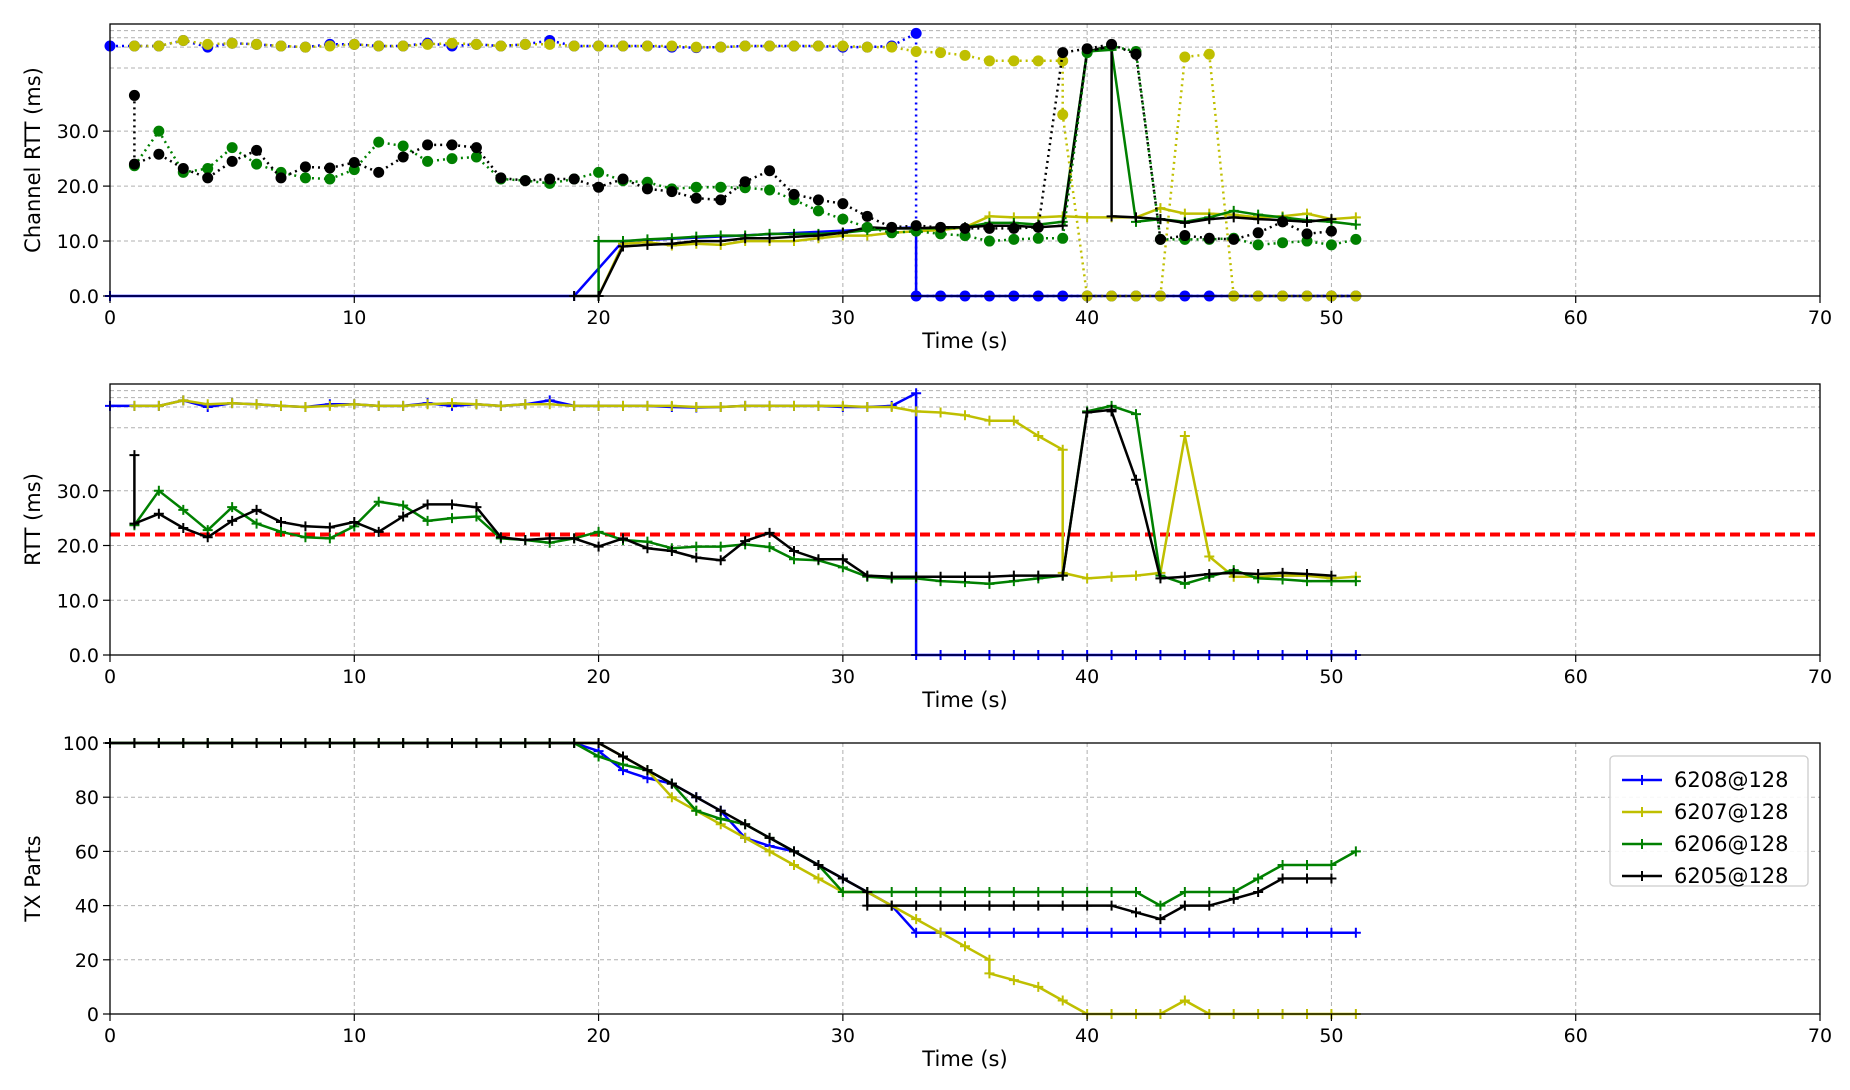 Image resolution: width=1850 pixels, height=1090 pixels. Describe the element at coordinates (354, 1036) in the screenshot. I see `x-tick-label: 10` at that location.